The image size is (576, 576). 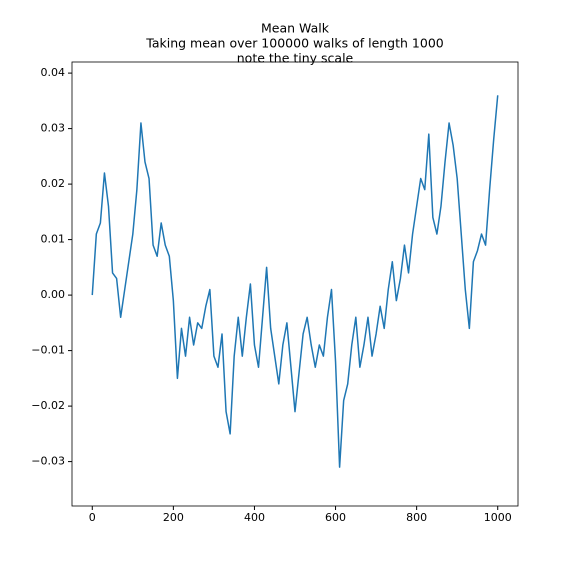 What do you see at coordinates (48, 350) in the screenshot?
I see `y-tick-label: −0.01` at bounding box center [48, 350].